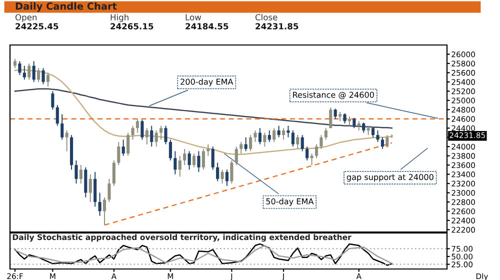 This screenshot has width=500, height=280. Describe the element at coordinates (132, 26) in the screenshot. I see `text: 24265.15` at that location.